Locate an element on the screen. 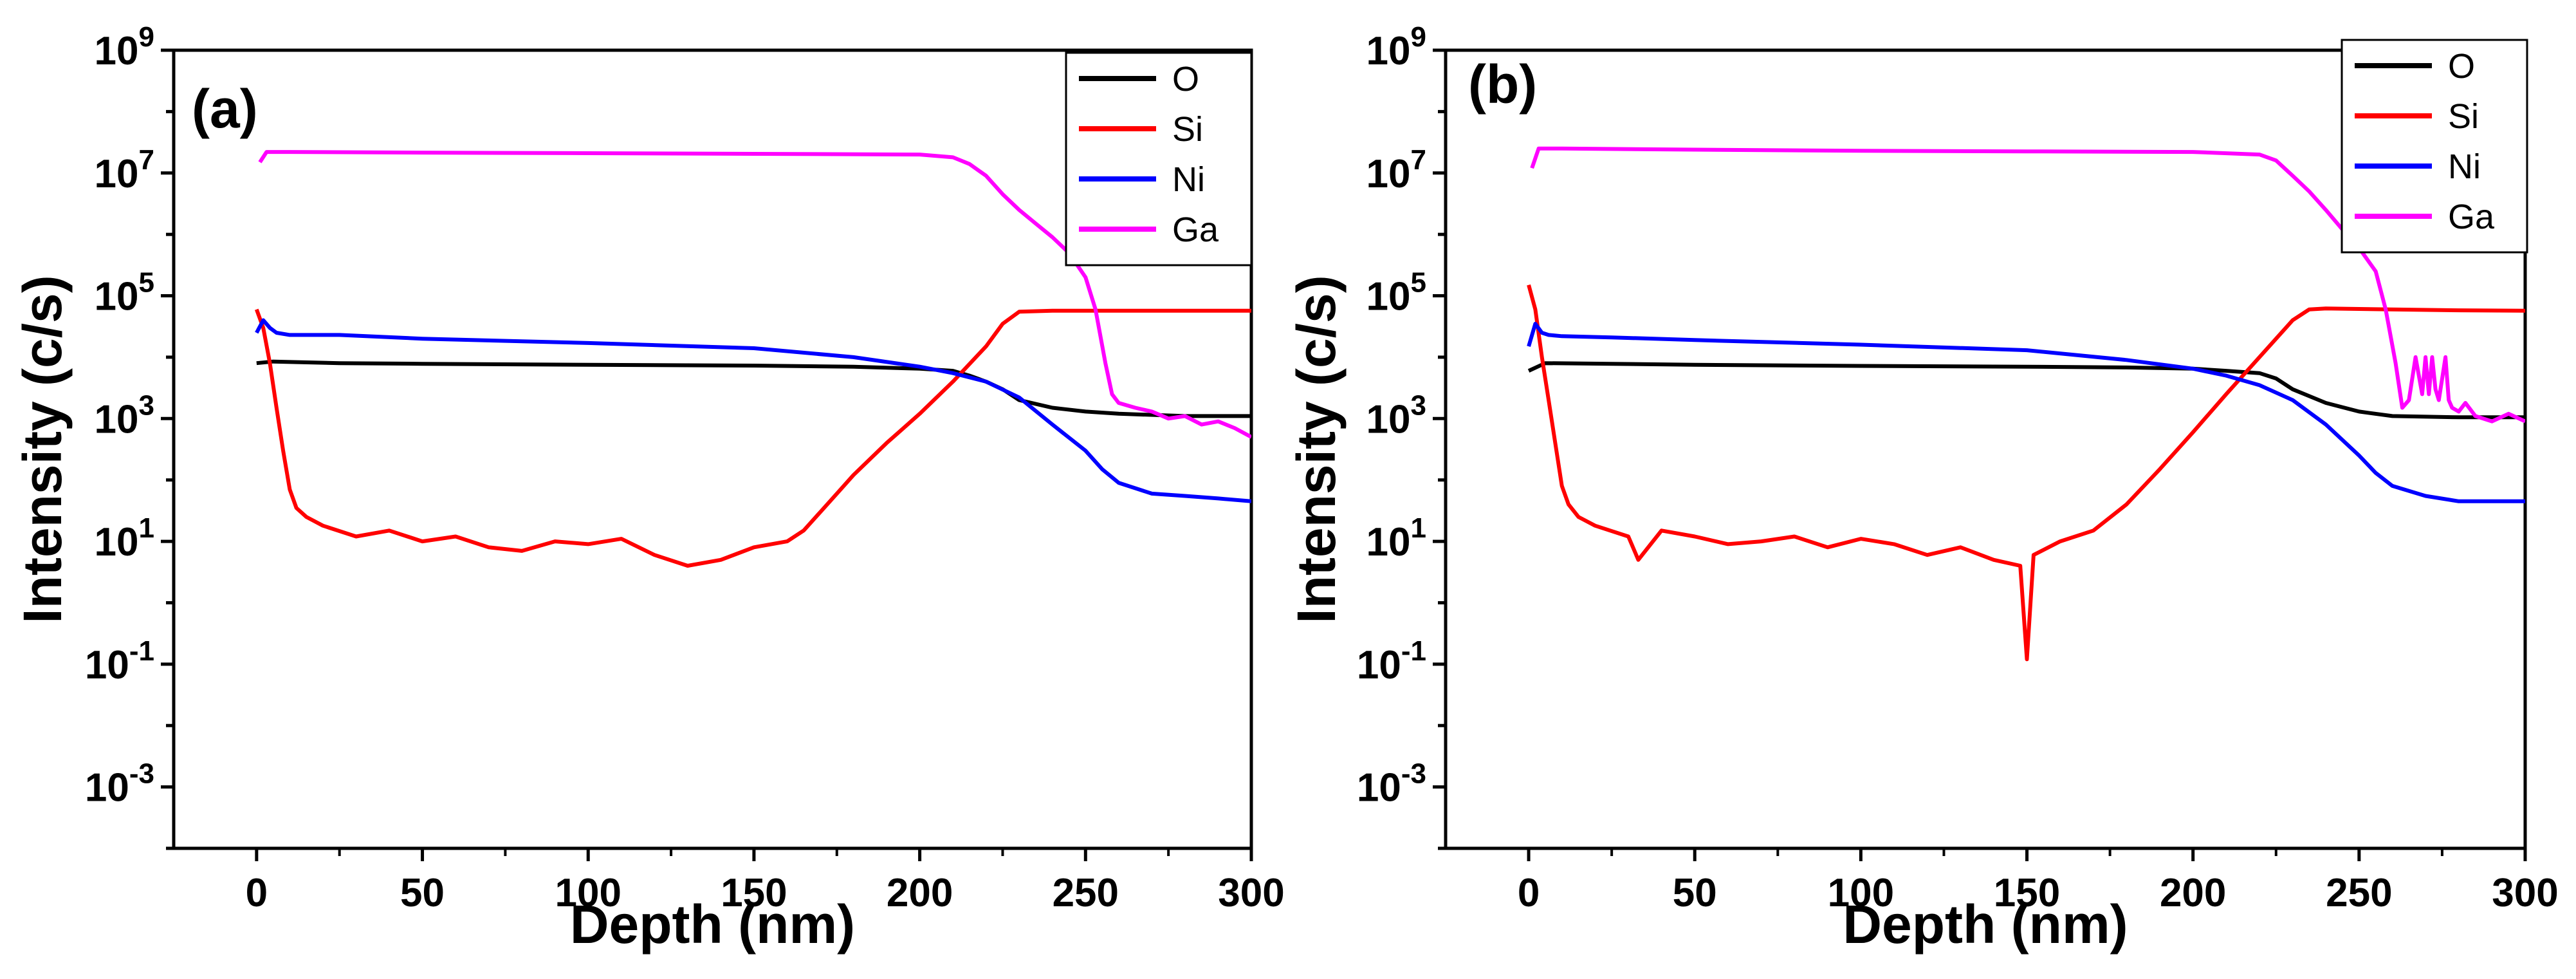 The image size is (2576, 979). panel-label: (b) is located at coordinates (1502, 84).